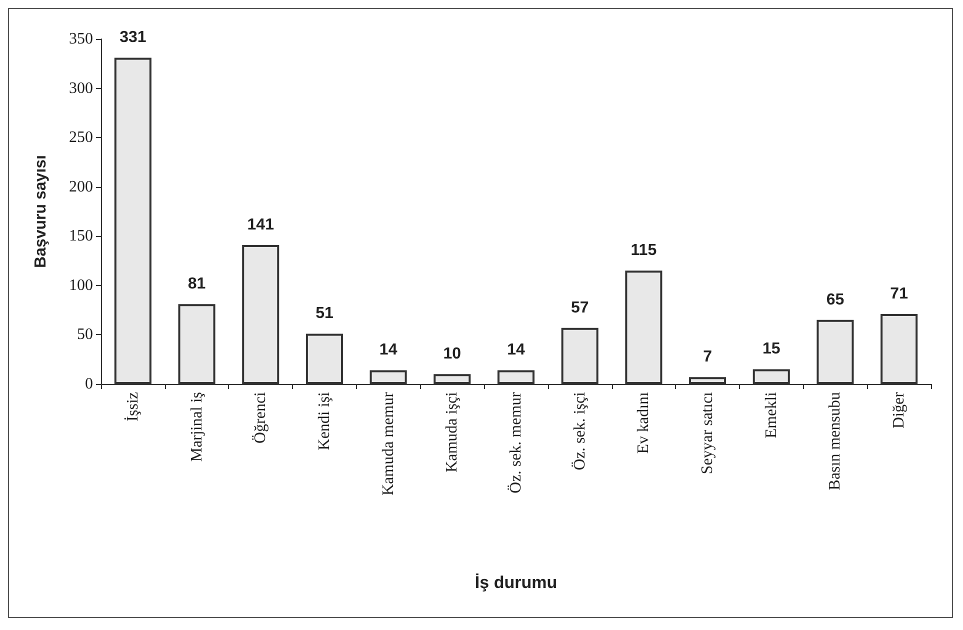 The height and width of the screenshot is (630, 963). I want to click on data-label: 81, so click(197, 284).